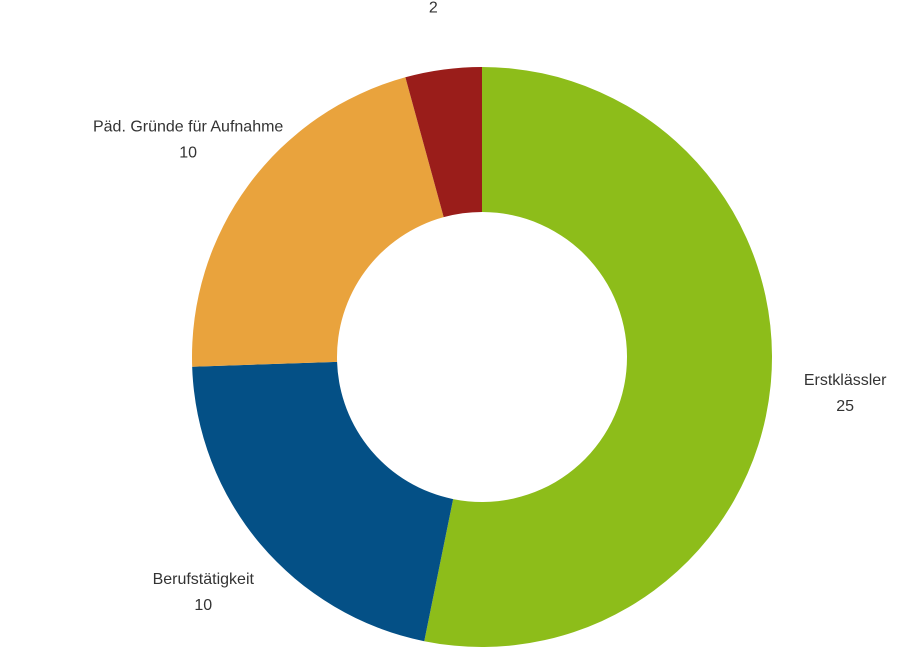  I want to click on slice-label: Päd. Gründe für Aufnahme, so click(188, 127).